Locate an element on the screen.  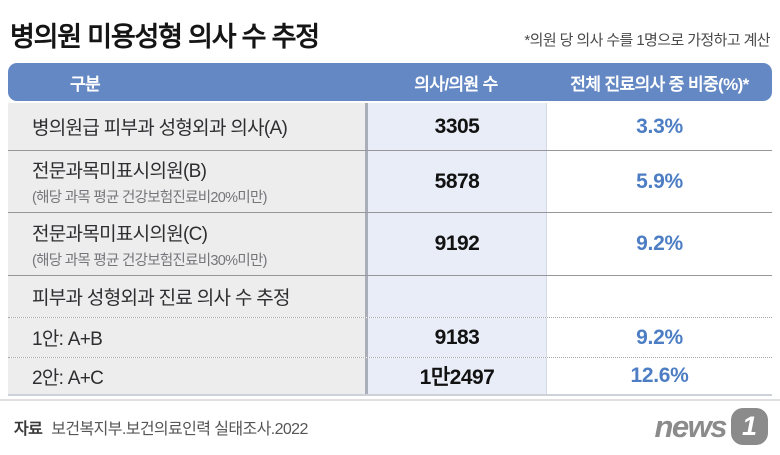
news1-logo-text: news is located at coordinates (690, 426).